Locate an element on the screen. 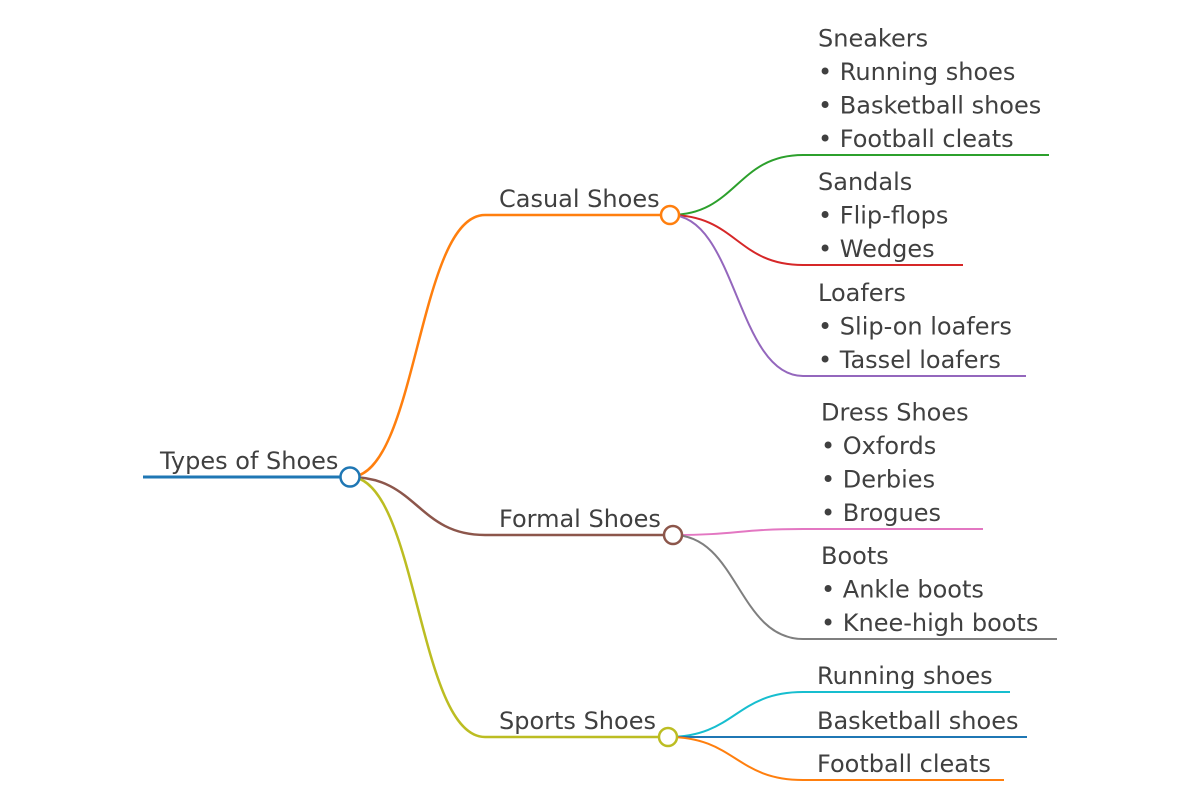 The width and height of the screenshot is (1200, 800). leaf-title-football-cleats: Football cleats is located at coordinates (904, 764).